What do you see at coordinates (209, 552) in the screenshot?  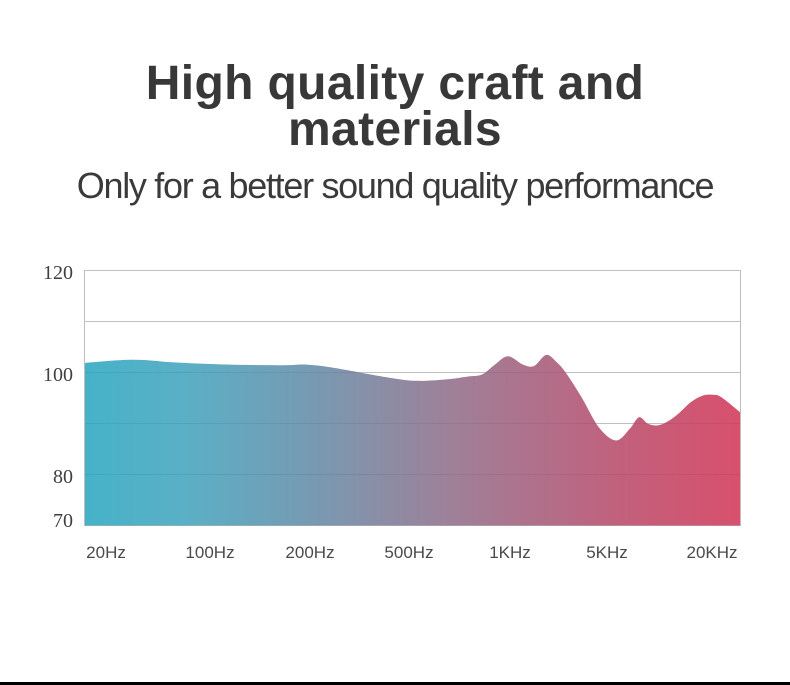 I see `svg-text: 100Hz` at bounding box center [209, 552].